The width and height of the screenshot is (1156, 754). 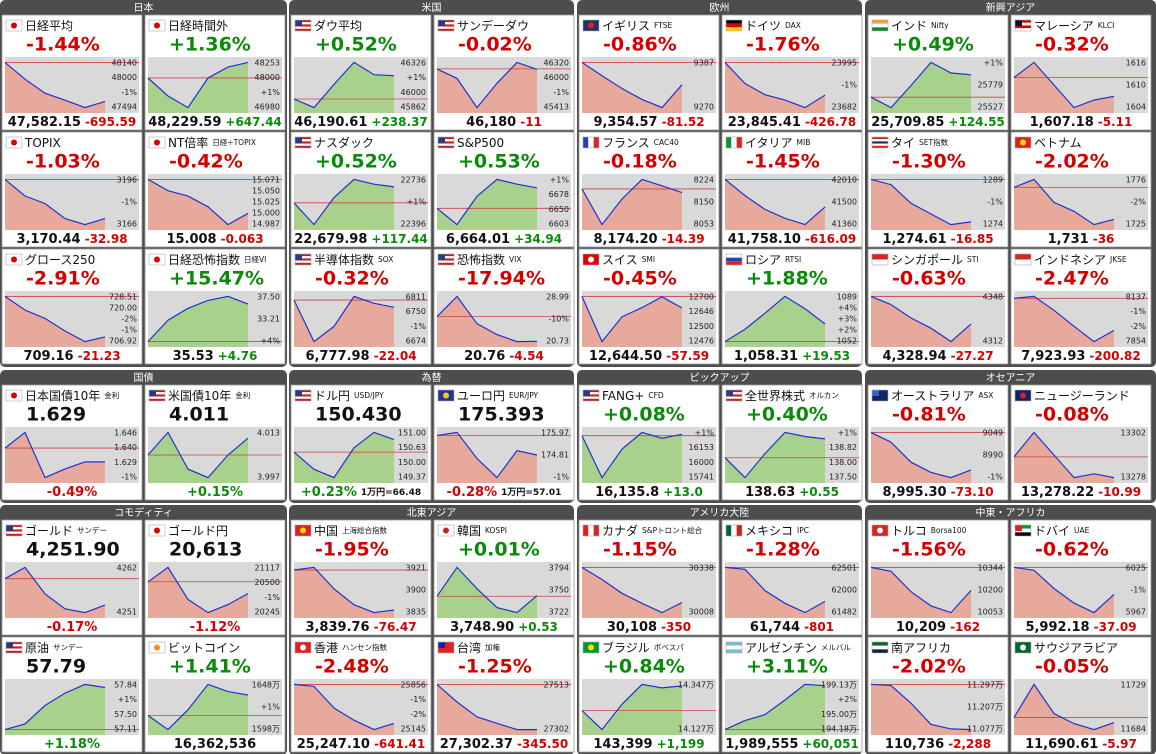 I want to click on chart-label: 6603, so click(x=559, y=224).